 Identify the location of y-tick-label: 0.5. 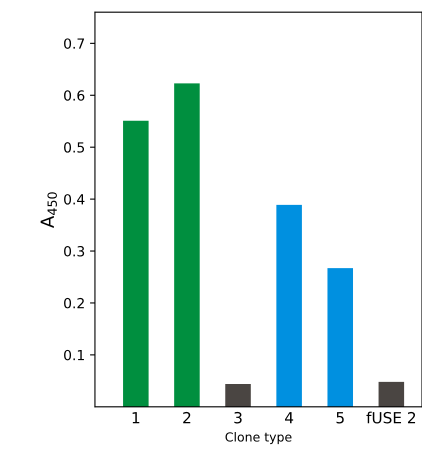
(74, 147).